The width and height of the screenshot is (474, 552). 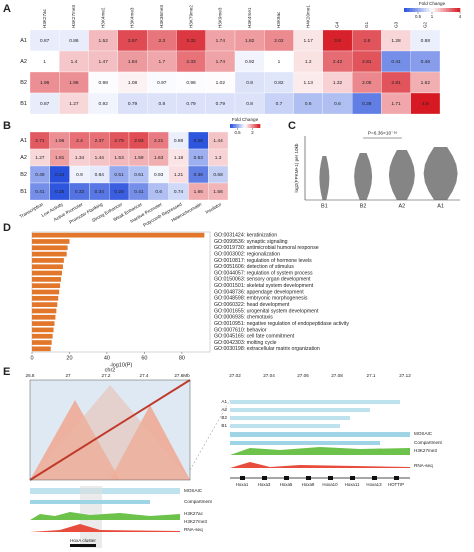 What do you see at coordinates (252, 132) in the screenshot?
I see `colorbar-tick-label: 2` at bounding box center [252, 132].